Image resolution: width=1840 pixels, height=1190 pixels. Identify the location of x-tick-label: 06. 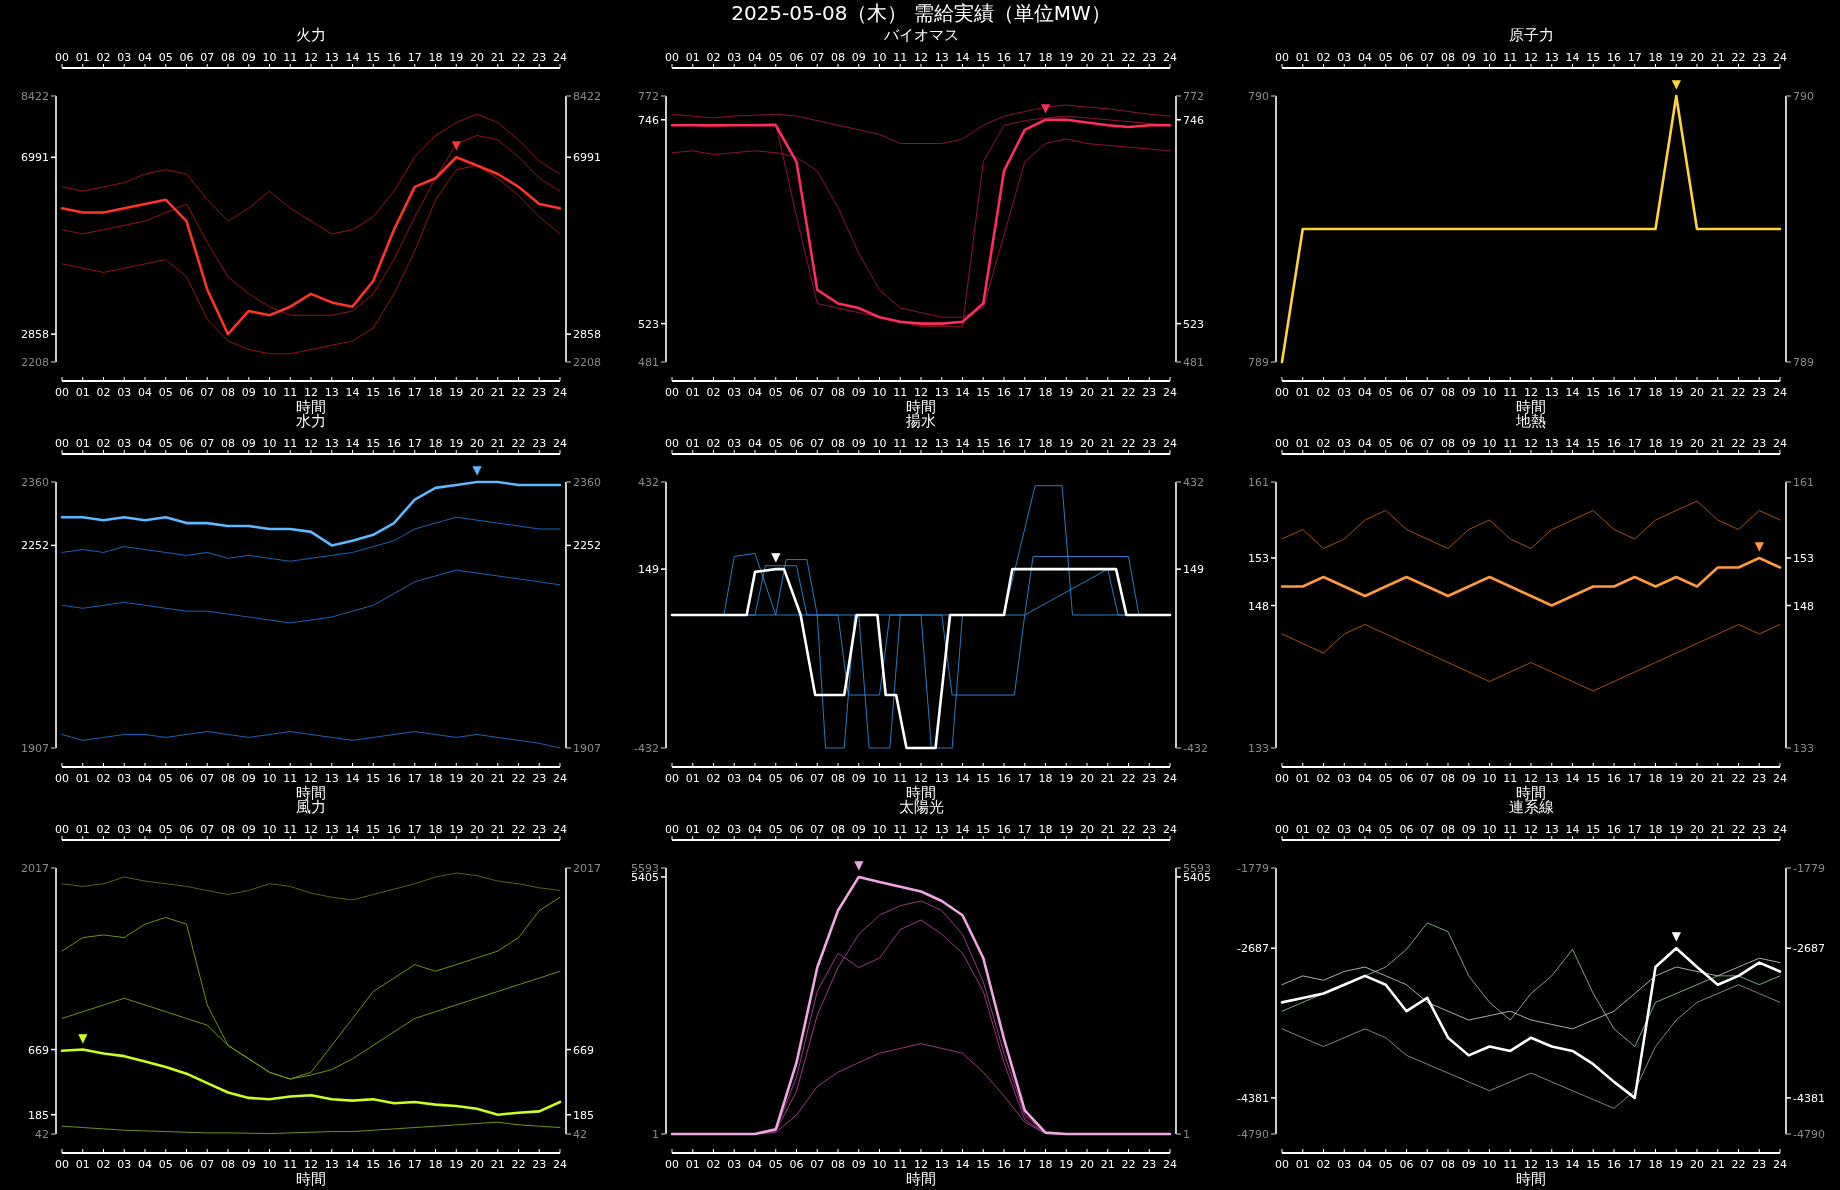
(1406, 778).